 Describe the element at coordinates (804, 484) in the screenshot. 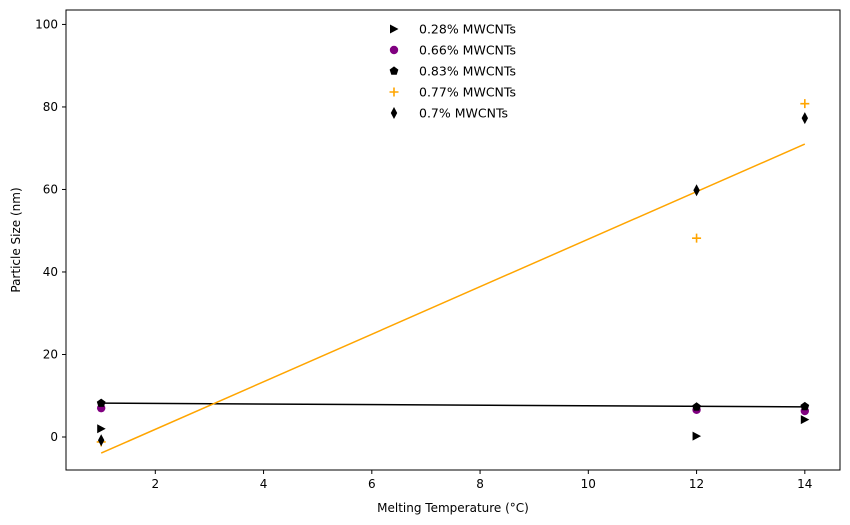

I see `x-tick-label: 14` at that location.